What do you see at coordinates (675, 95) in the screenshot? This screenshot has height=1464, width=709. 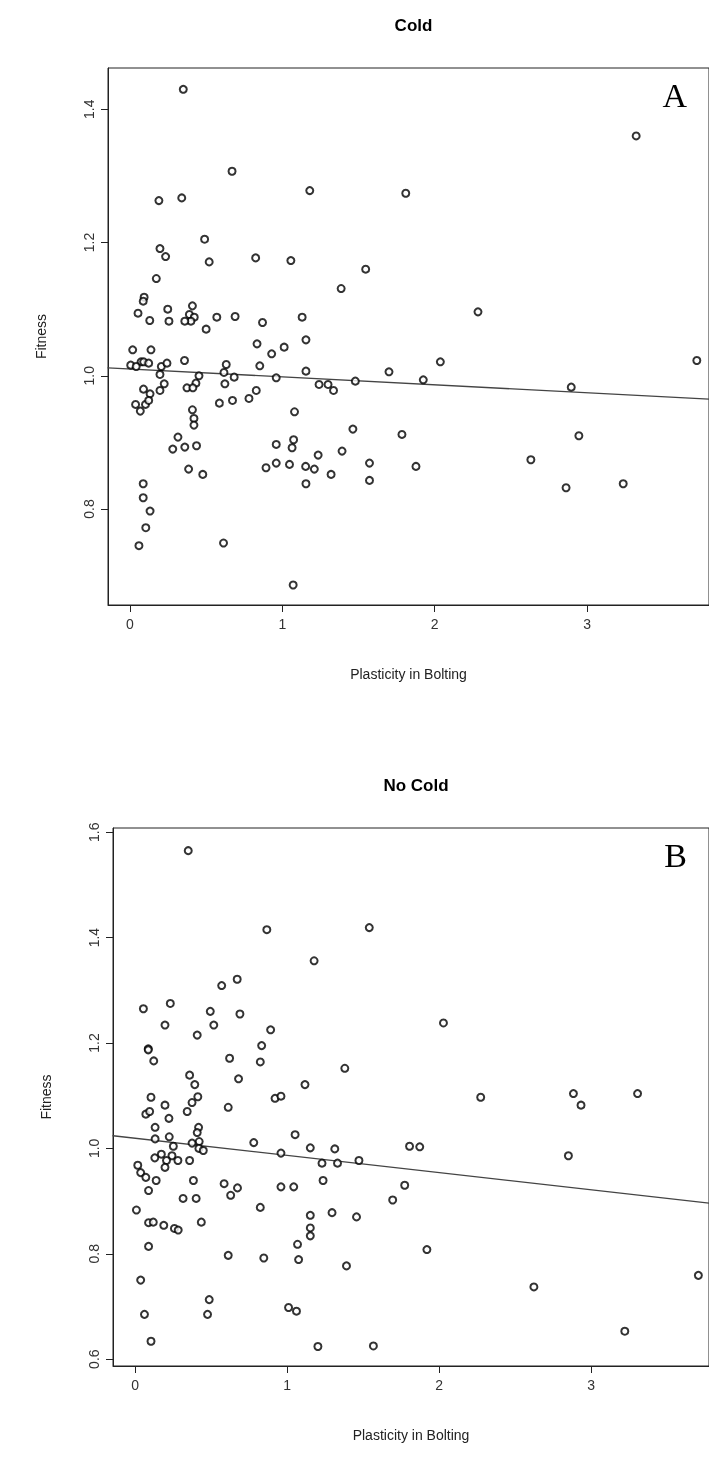 I see `annotation: A` at bounding box center [675, 95].